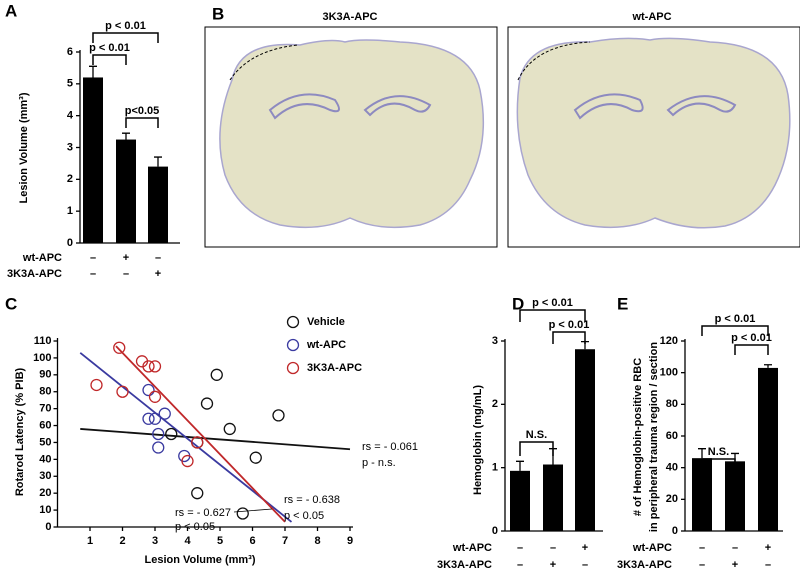 The image size is (800, 574). I want to click on y-tick-label: 4, so click(70, 116).